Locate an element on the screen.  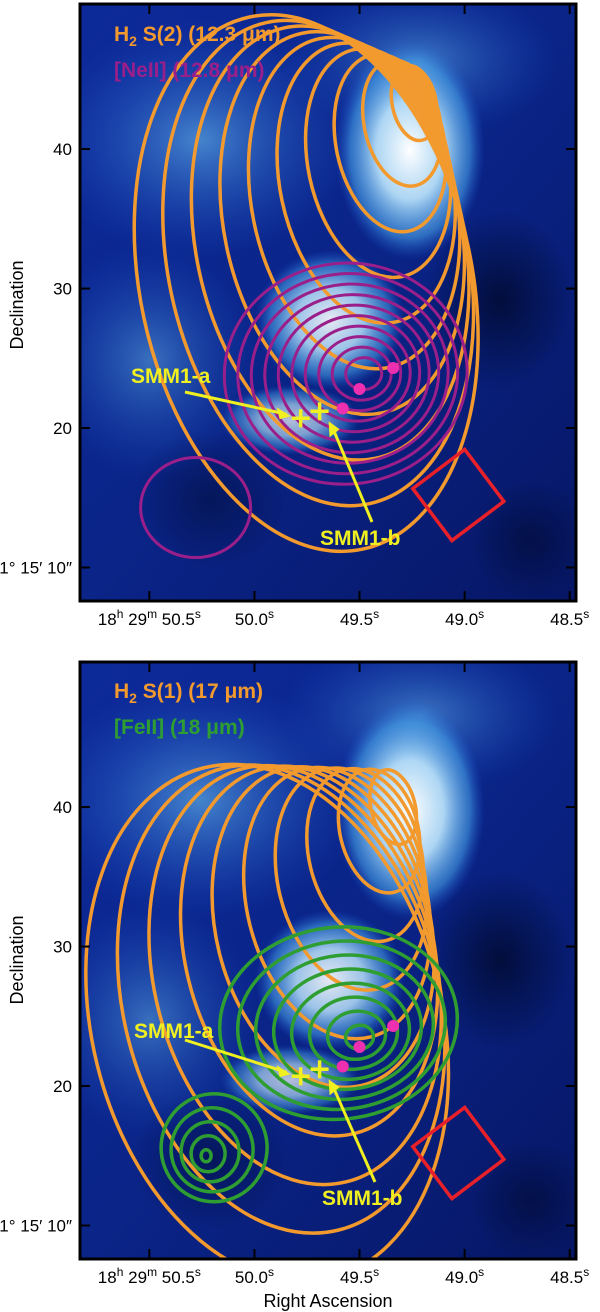
legend-feii: [FeII] (18 μm) is located at coordinates (179, 727).